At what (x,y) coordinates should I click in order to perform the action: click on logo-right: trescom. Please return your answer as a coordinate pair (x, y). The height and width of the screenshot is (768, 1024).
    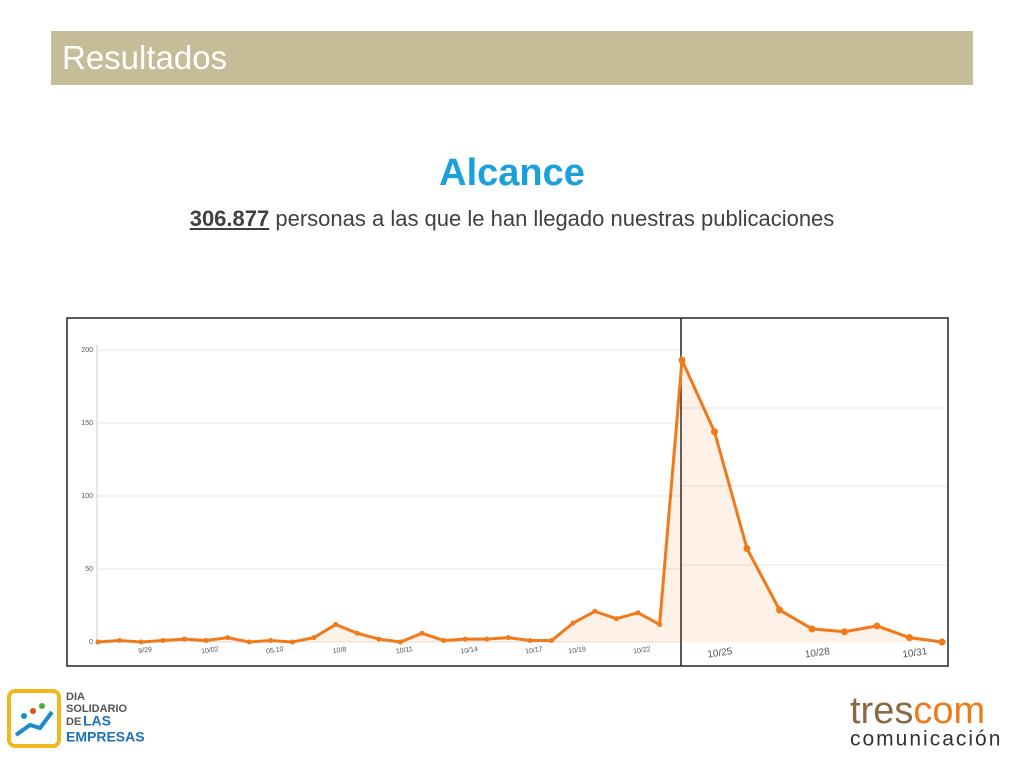
    Looking at the image, I should click on (917, 711).